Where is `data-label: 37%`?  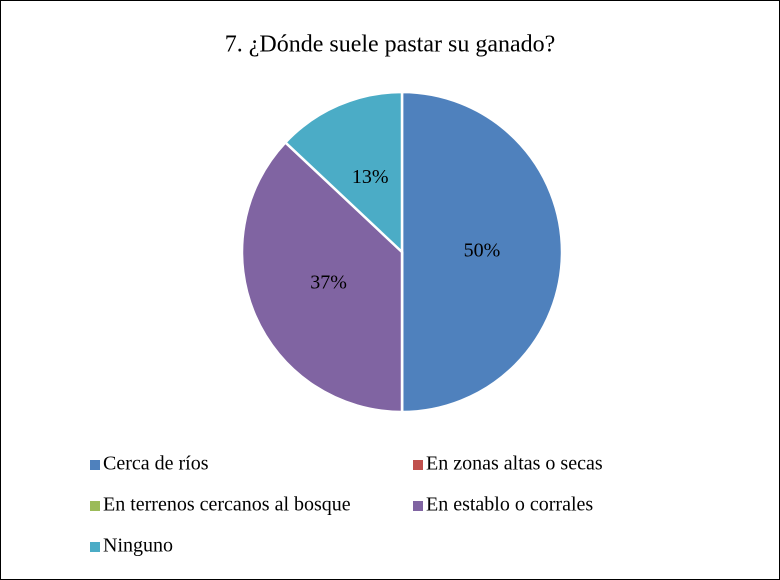 data-label: 37% is located at coordinates (328, 282).